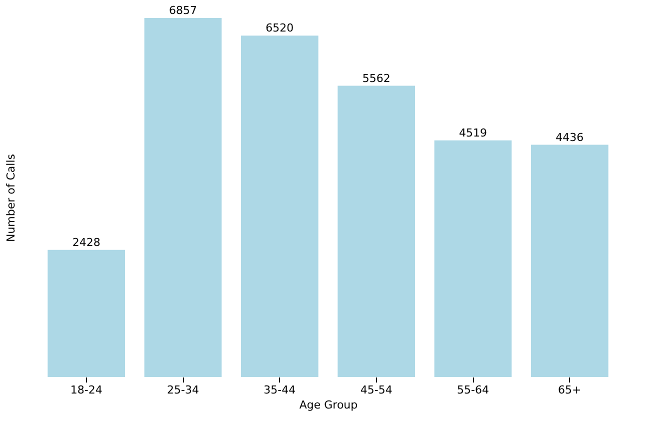 Image resolution: width=665 pixels, height=428 pixels. I want to click on data-label: 5562, so click(376, 78).